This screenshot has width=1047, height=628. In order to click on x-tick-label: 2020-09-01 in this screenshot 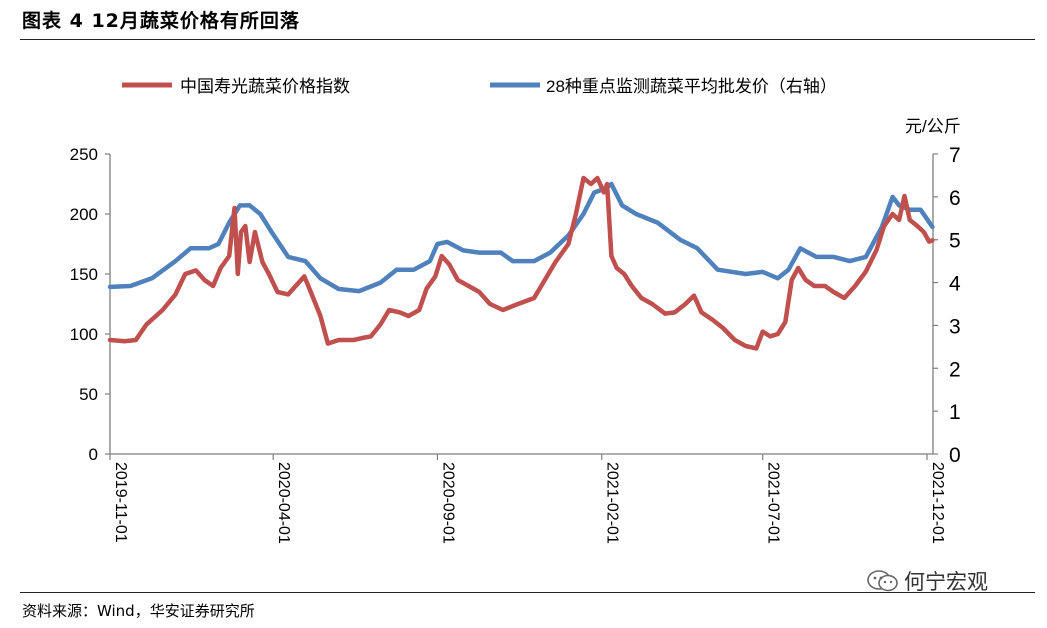, I will do `click(447, 503)`.